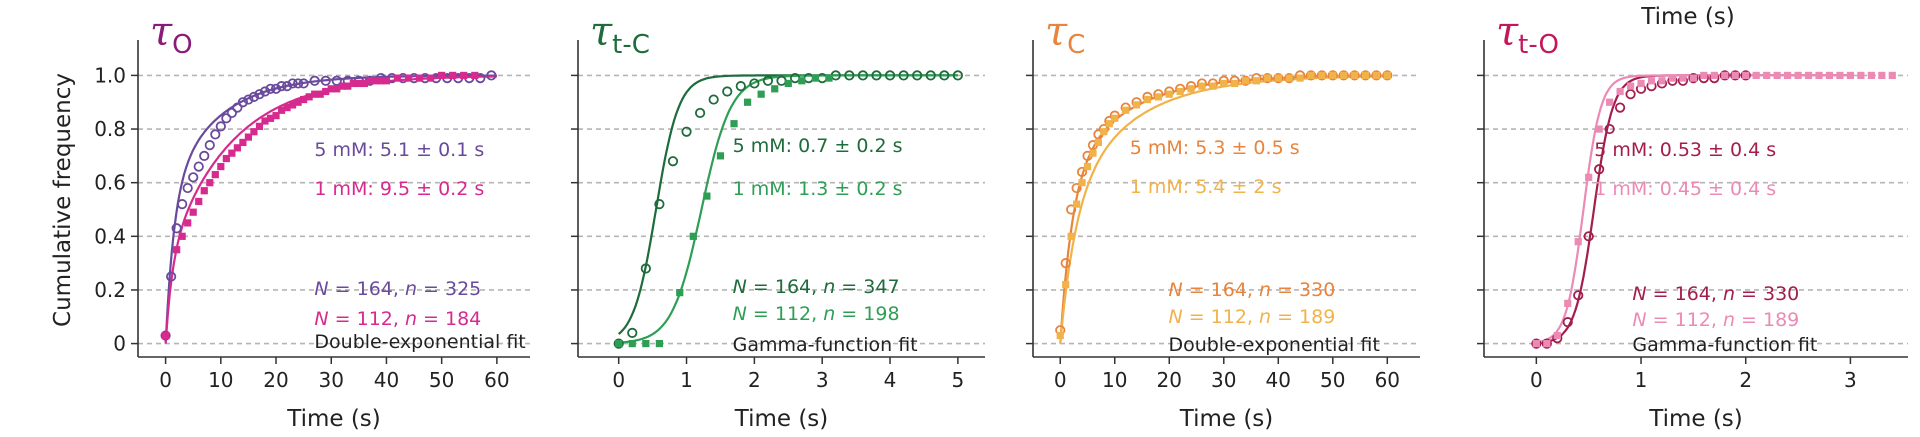 Image resolution: width=1920 pixels, height=437 pixels. What do you see at coordinates (890, 380) in the screenshot?
I see `x-tick-label: 4` at bounding box center [890, 380].